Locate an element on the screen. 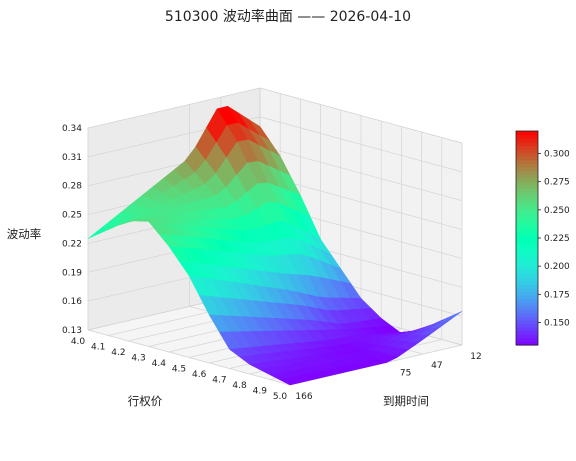  colorbar-tick-label: 0.250 is located at coordinates (557, 211).